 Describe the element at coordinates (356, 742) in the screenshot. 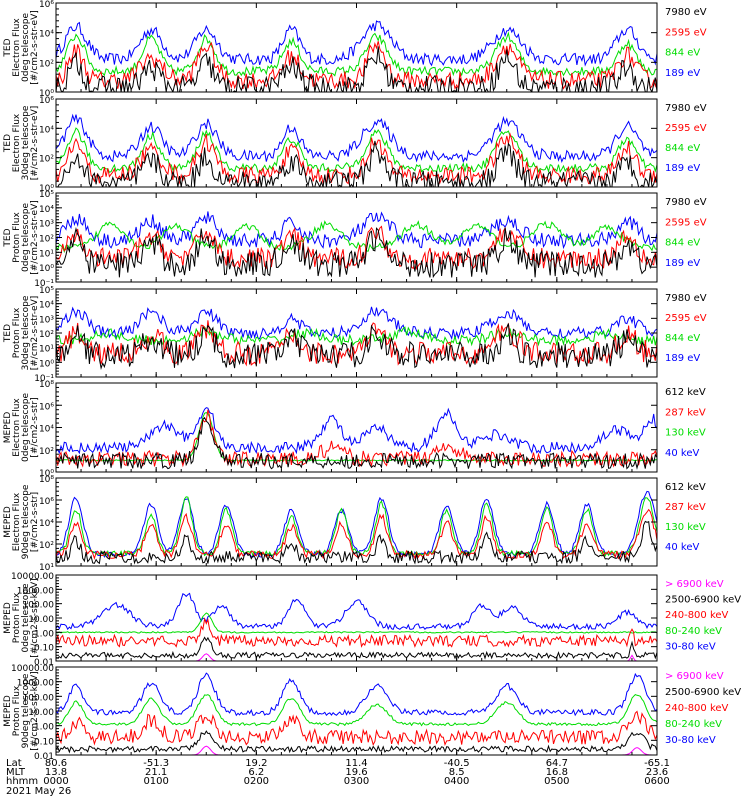

I see `series-line-2500-6900-kev` at that location.